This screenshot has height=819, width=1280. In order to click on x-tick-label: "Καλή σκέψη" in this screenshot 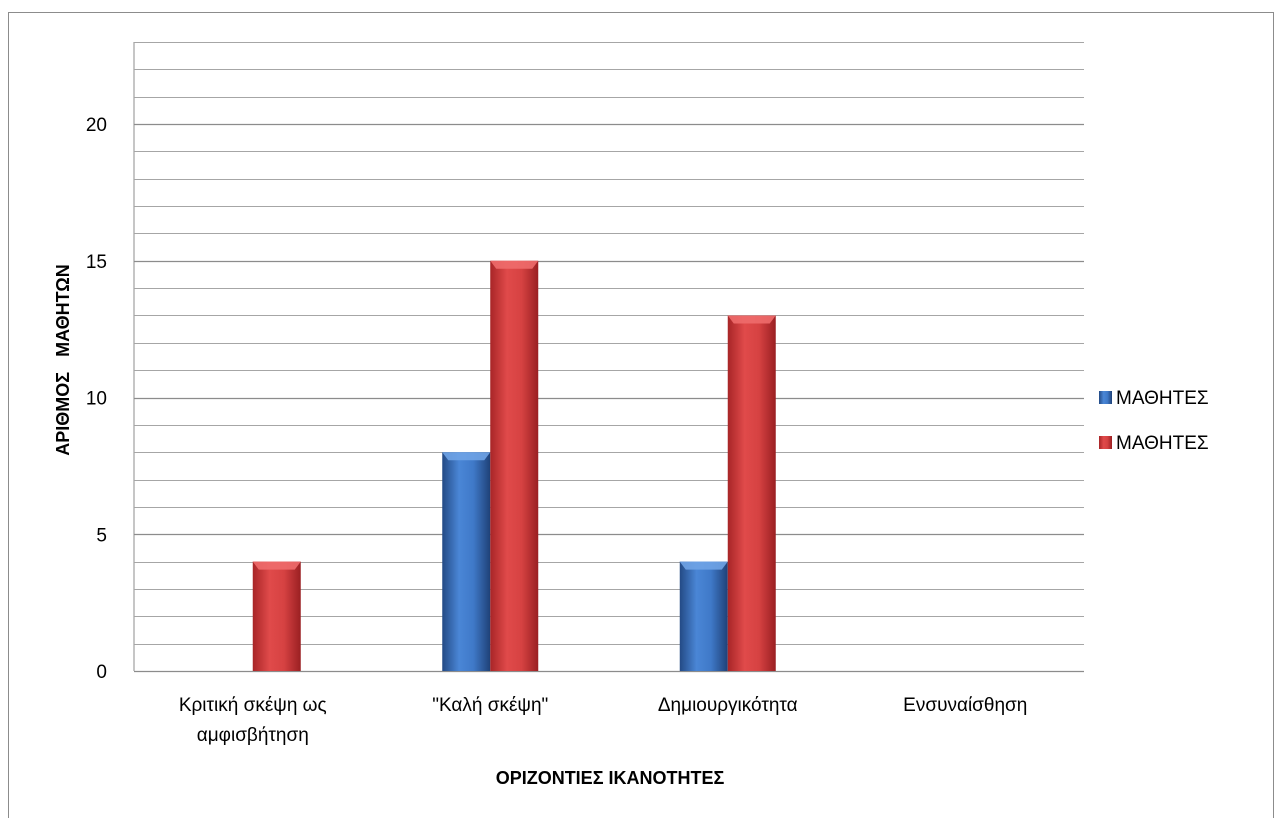, I will do `click(490, 705)`.